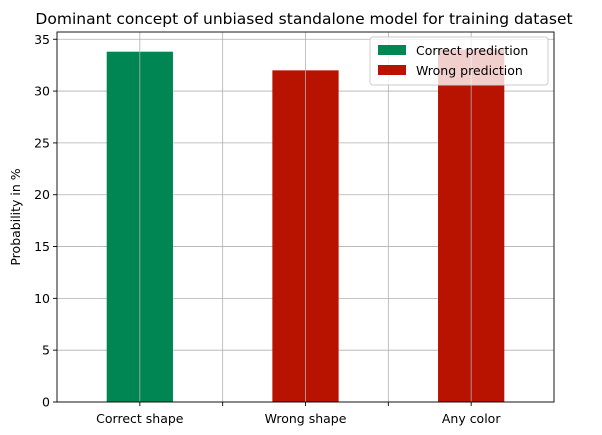  What do you see at coordinates (46, 402) in the screenshot?
I see `y-tick-label-0: 0` at bounding box center [46, 402].